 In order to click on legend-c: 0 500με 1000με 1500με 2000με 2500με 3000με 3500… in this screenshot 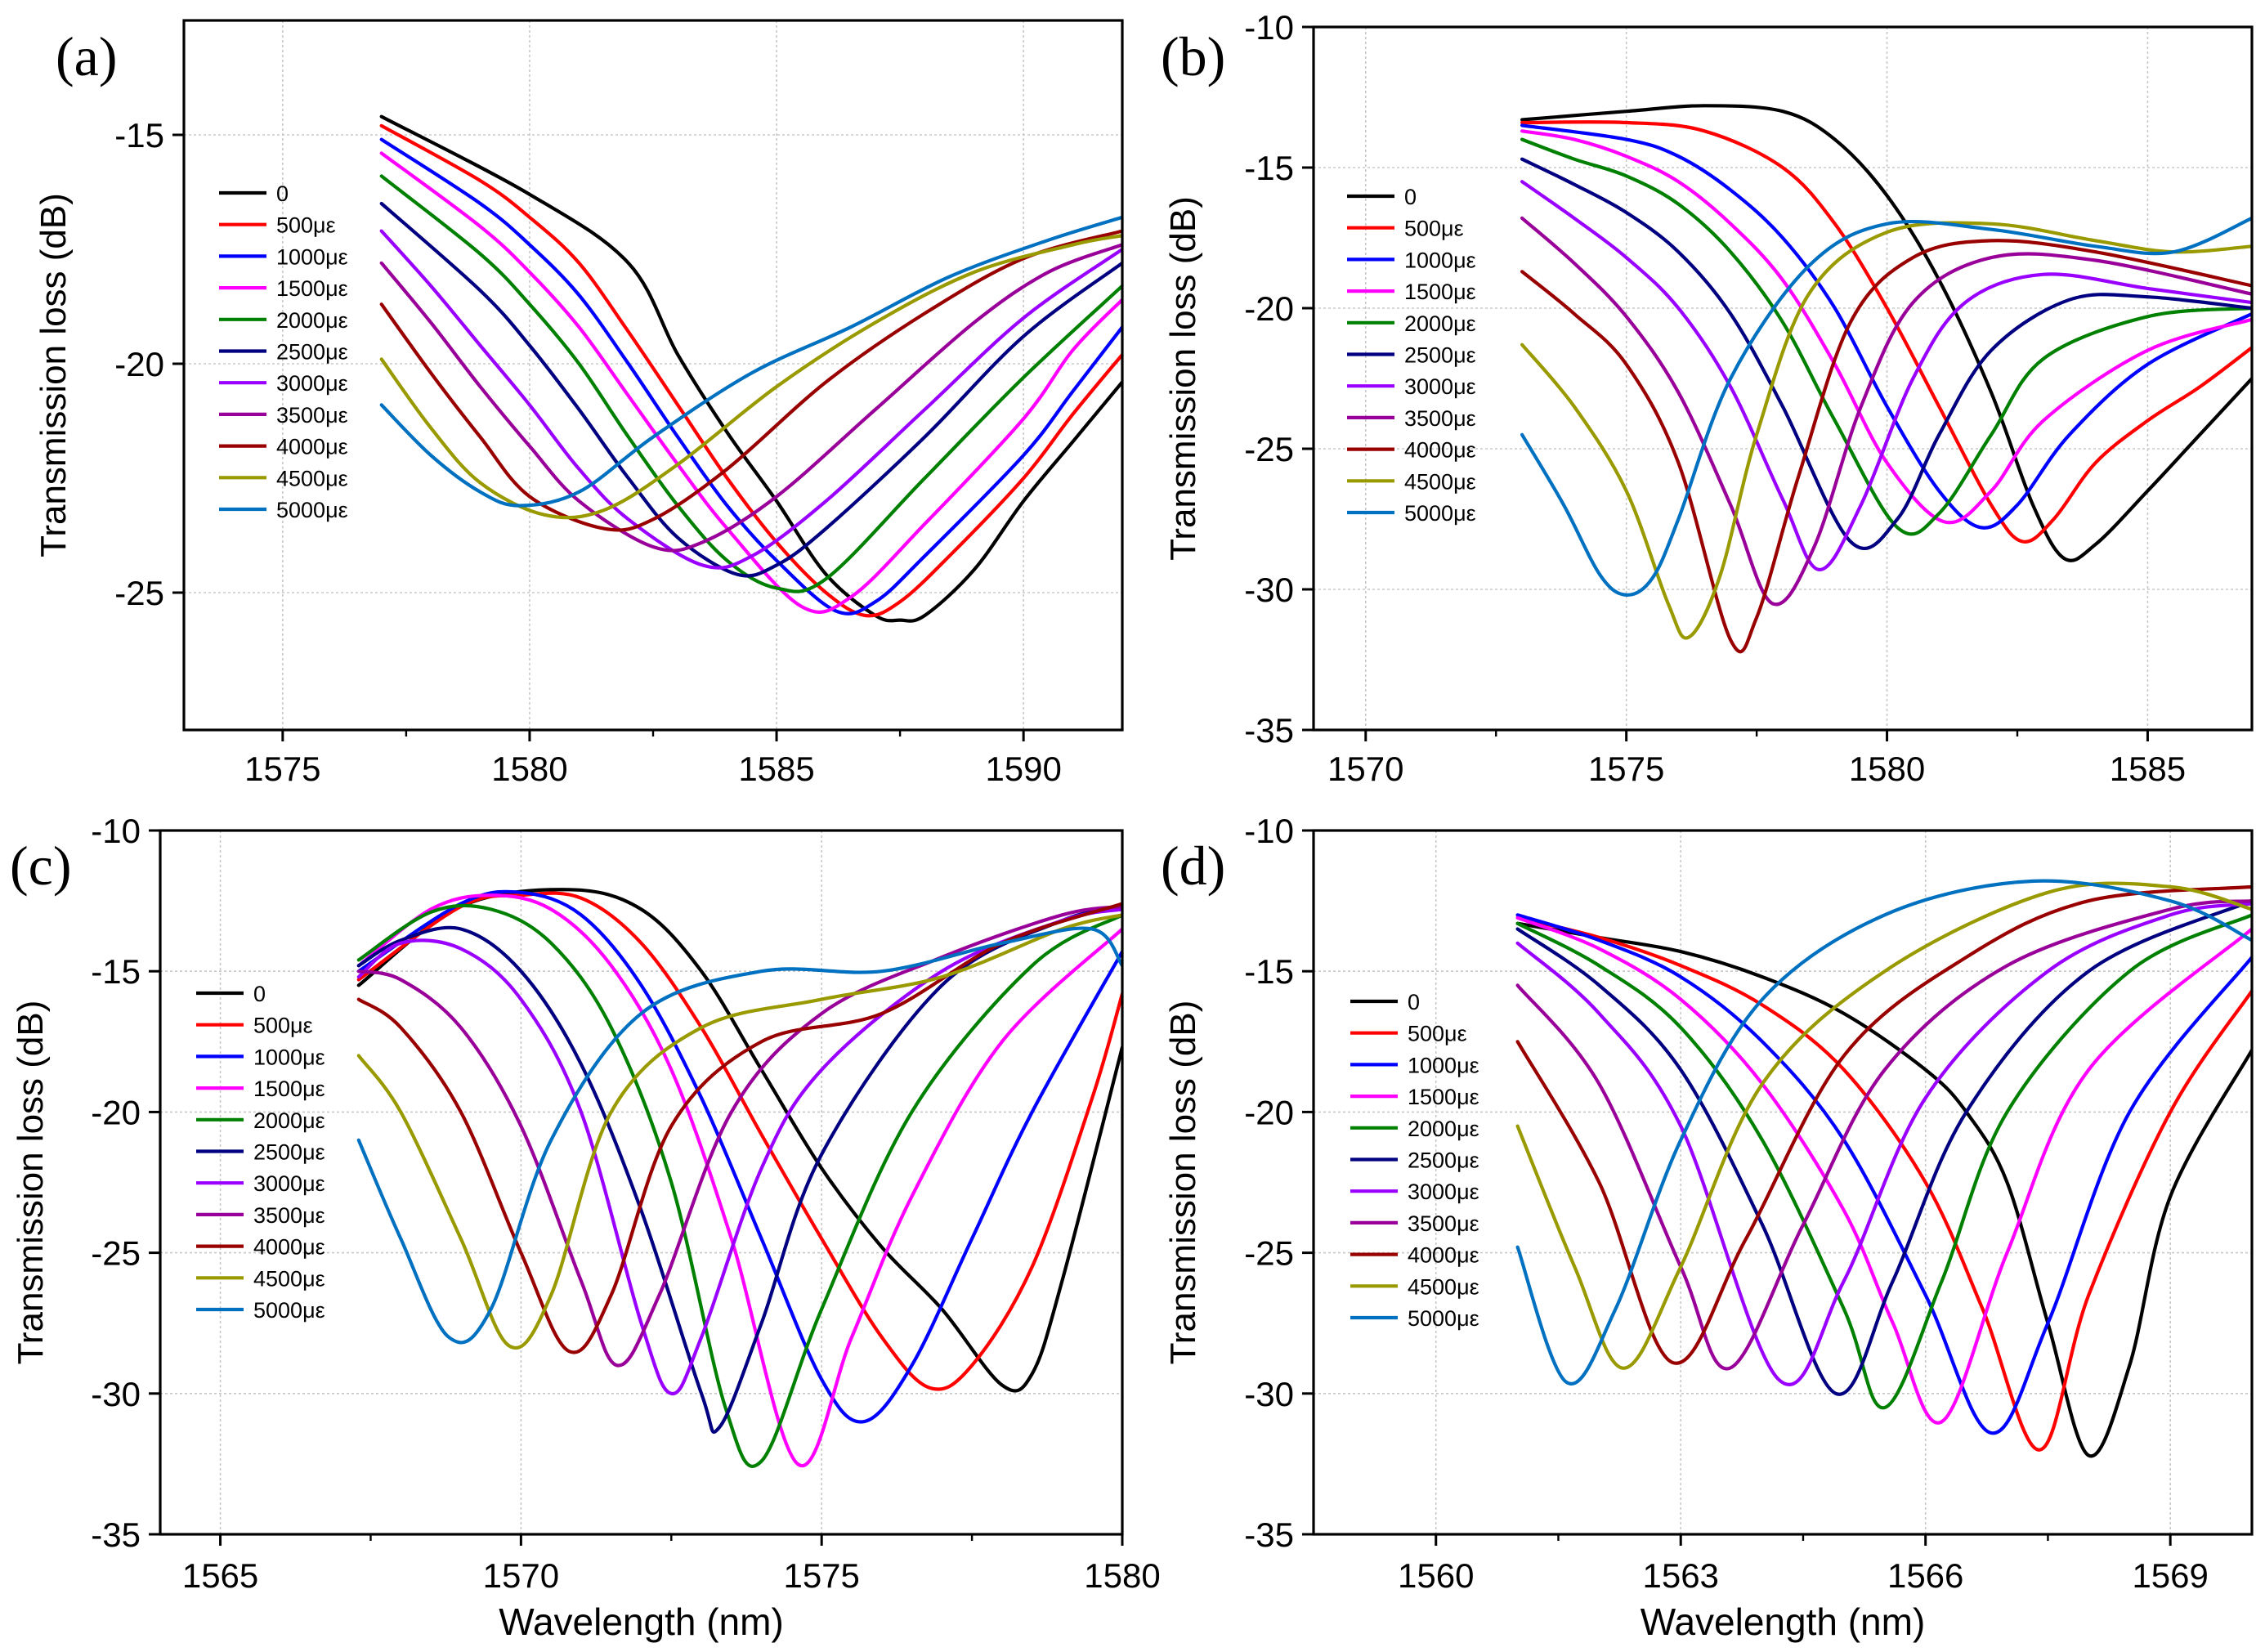, I will do `click(260, 1152)`.